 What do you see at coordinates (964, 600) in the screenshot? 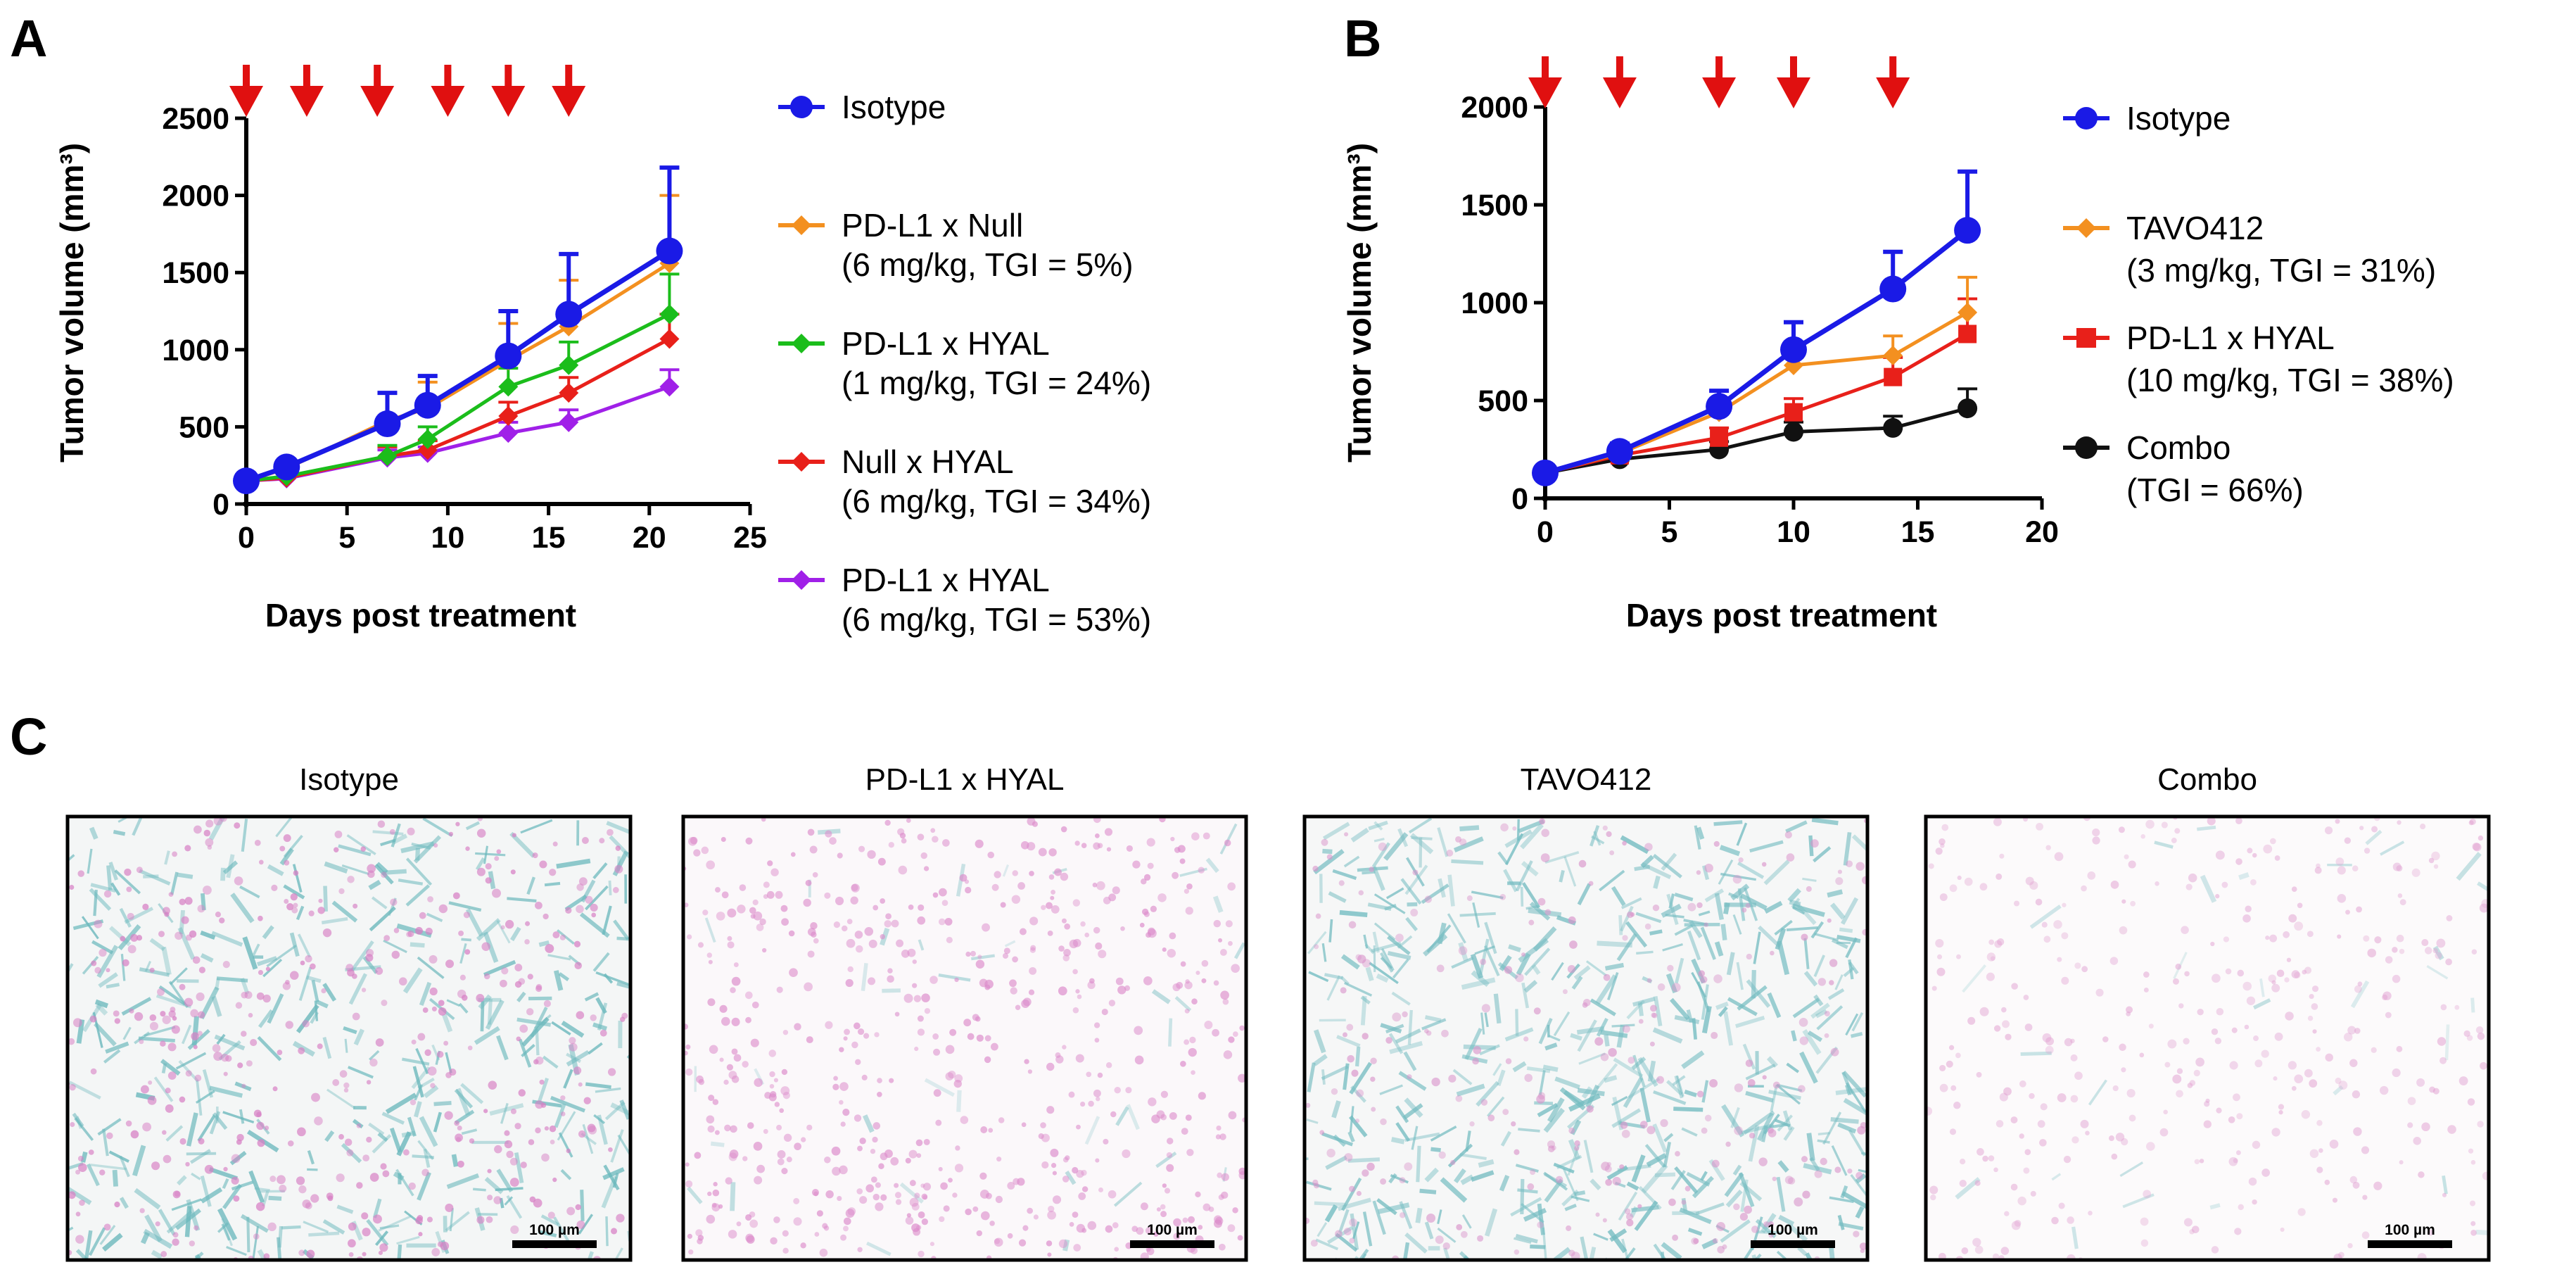
I see `legend-entry: PD-L1 x HYAL(6 mg/kg, TGI = 53%)` at bounding box center [964, 600].